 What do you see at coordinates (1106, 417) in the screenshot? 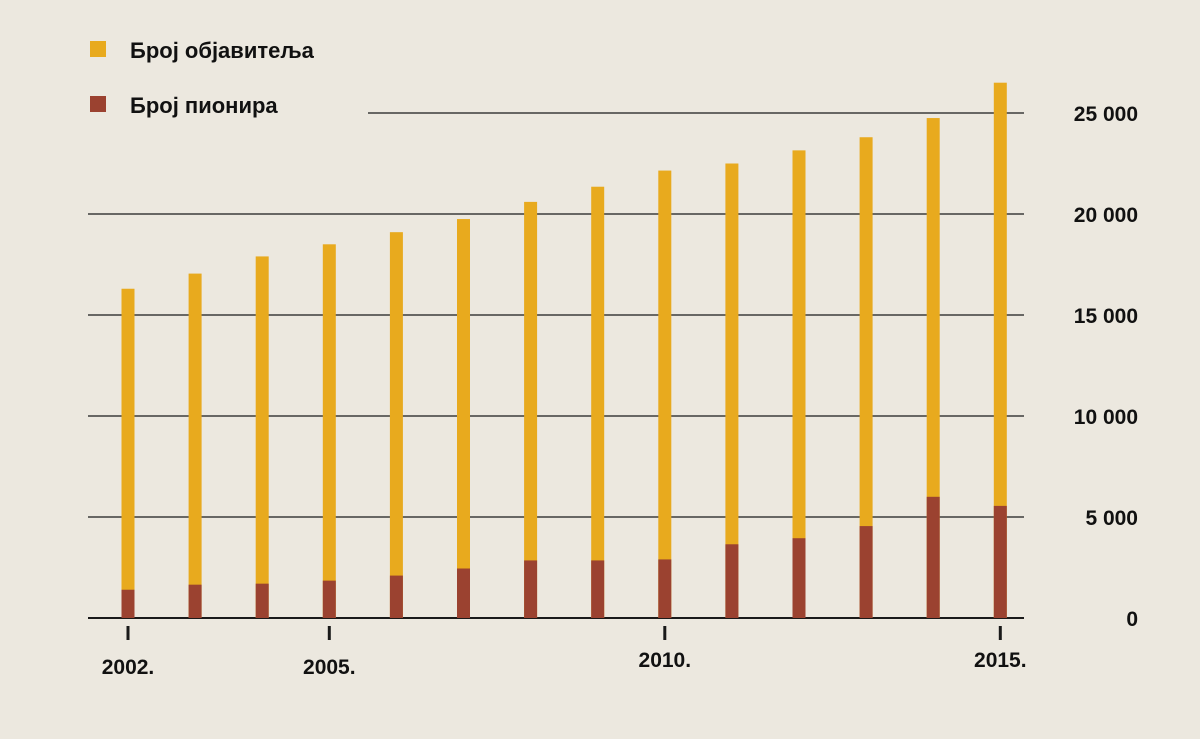
I see `y-tick-label: 10 000` at bounding box center [1106, 417].